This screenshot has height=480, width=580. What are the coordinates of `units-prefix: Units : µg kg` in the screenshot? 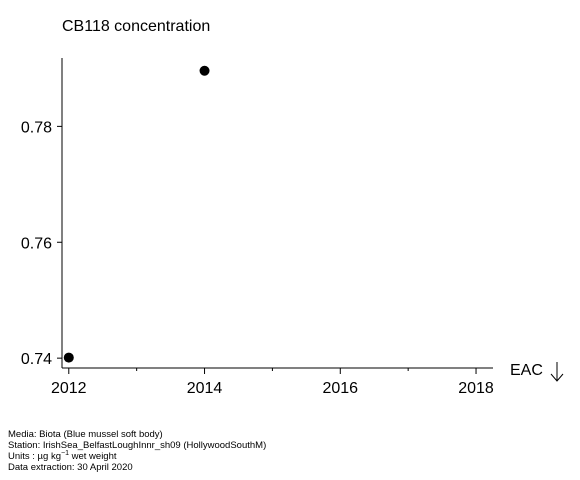 It's located at (34, 456).